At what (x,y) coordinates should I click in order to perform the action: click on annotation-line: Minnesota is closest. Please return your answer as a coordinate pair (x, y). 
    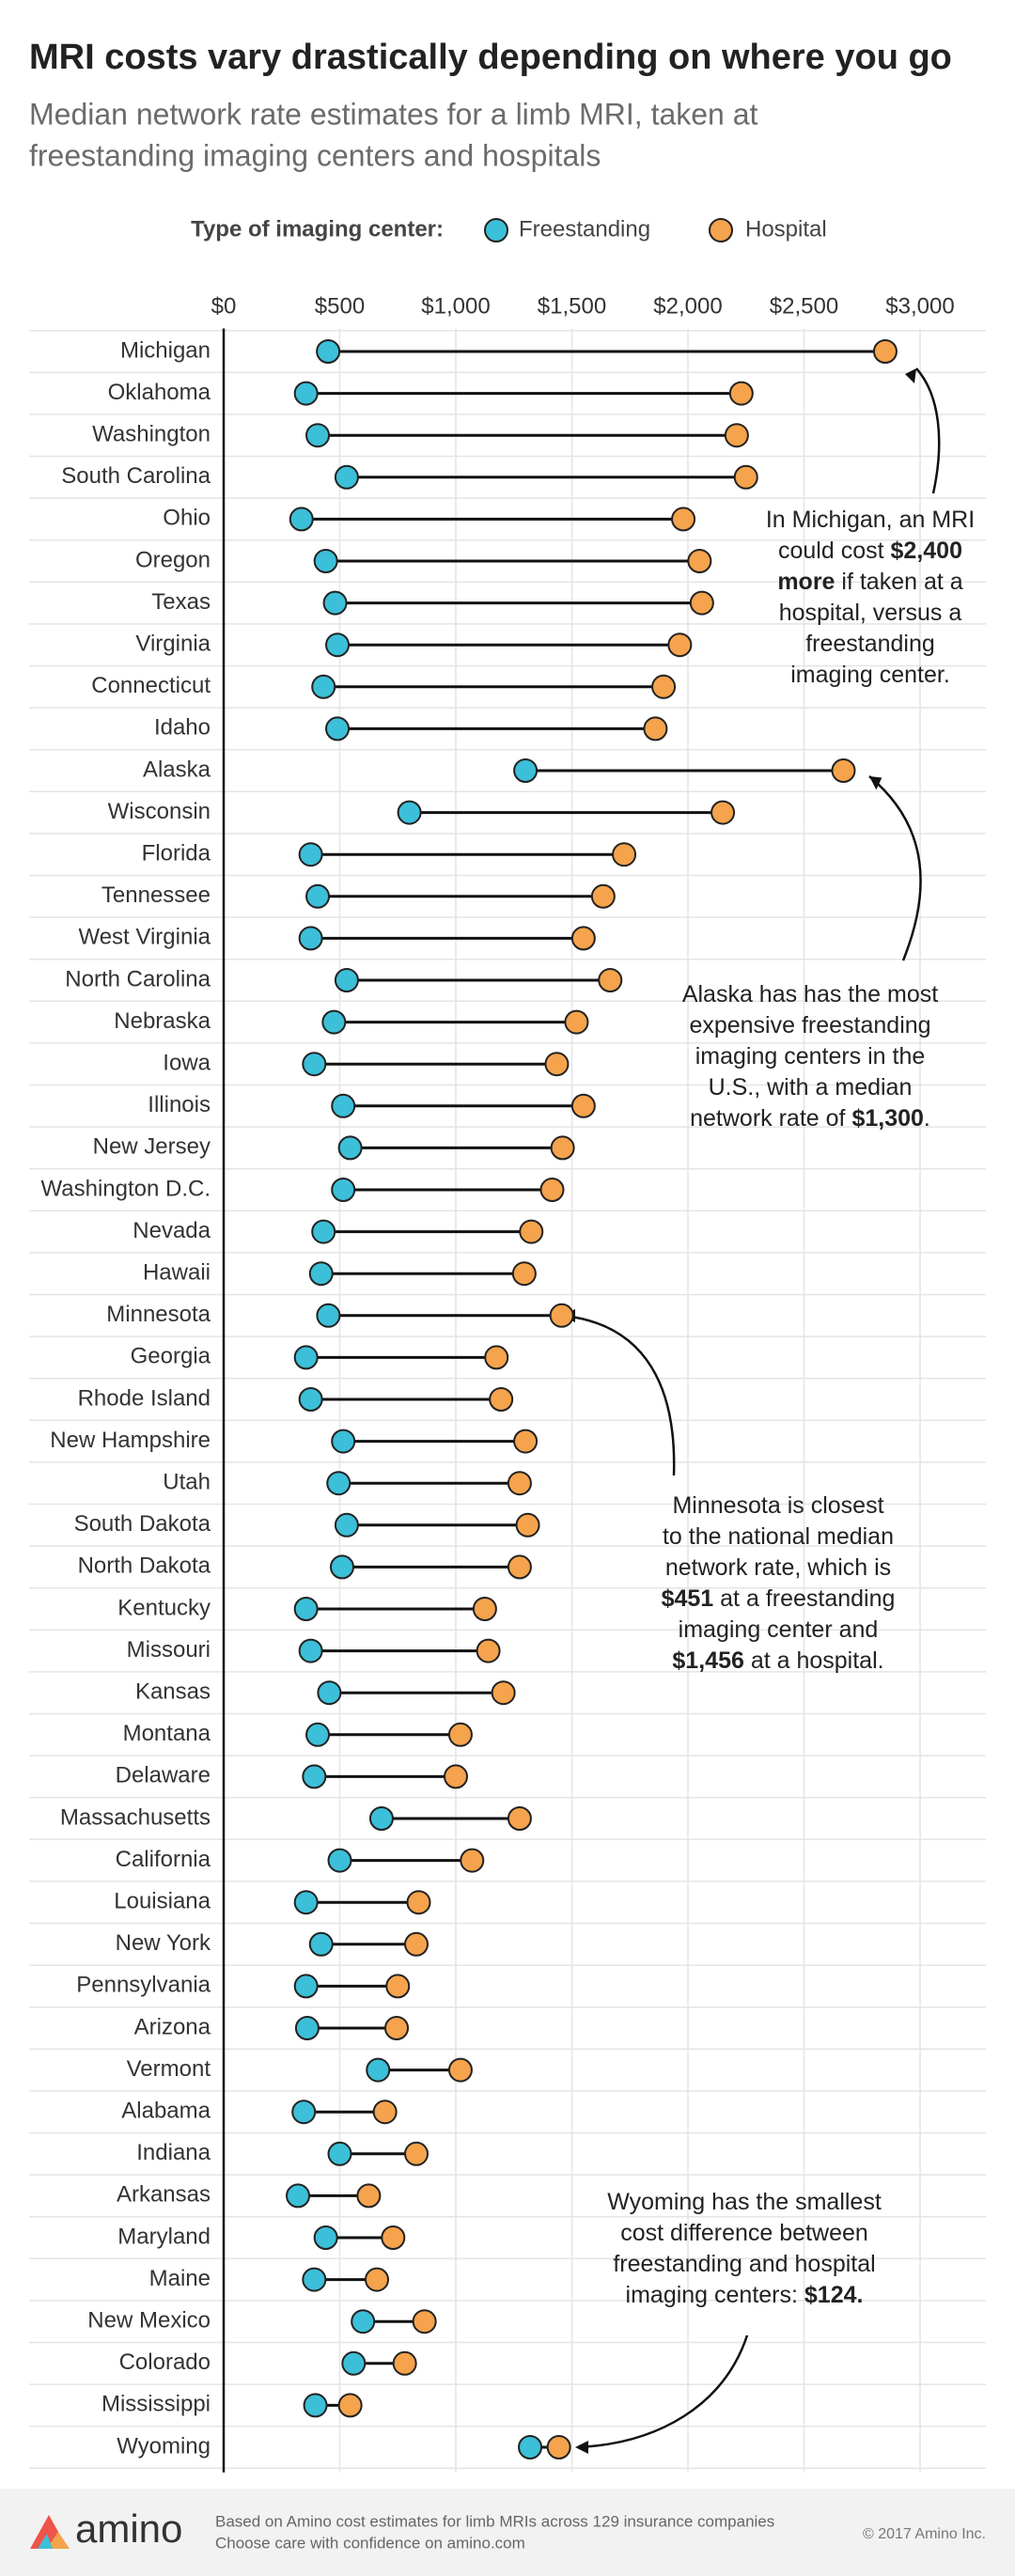
    Looking at the image, I should click on (777, 1505).